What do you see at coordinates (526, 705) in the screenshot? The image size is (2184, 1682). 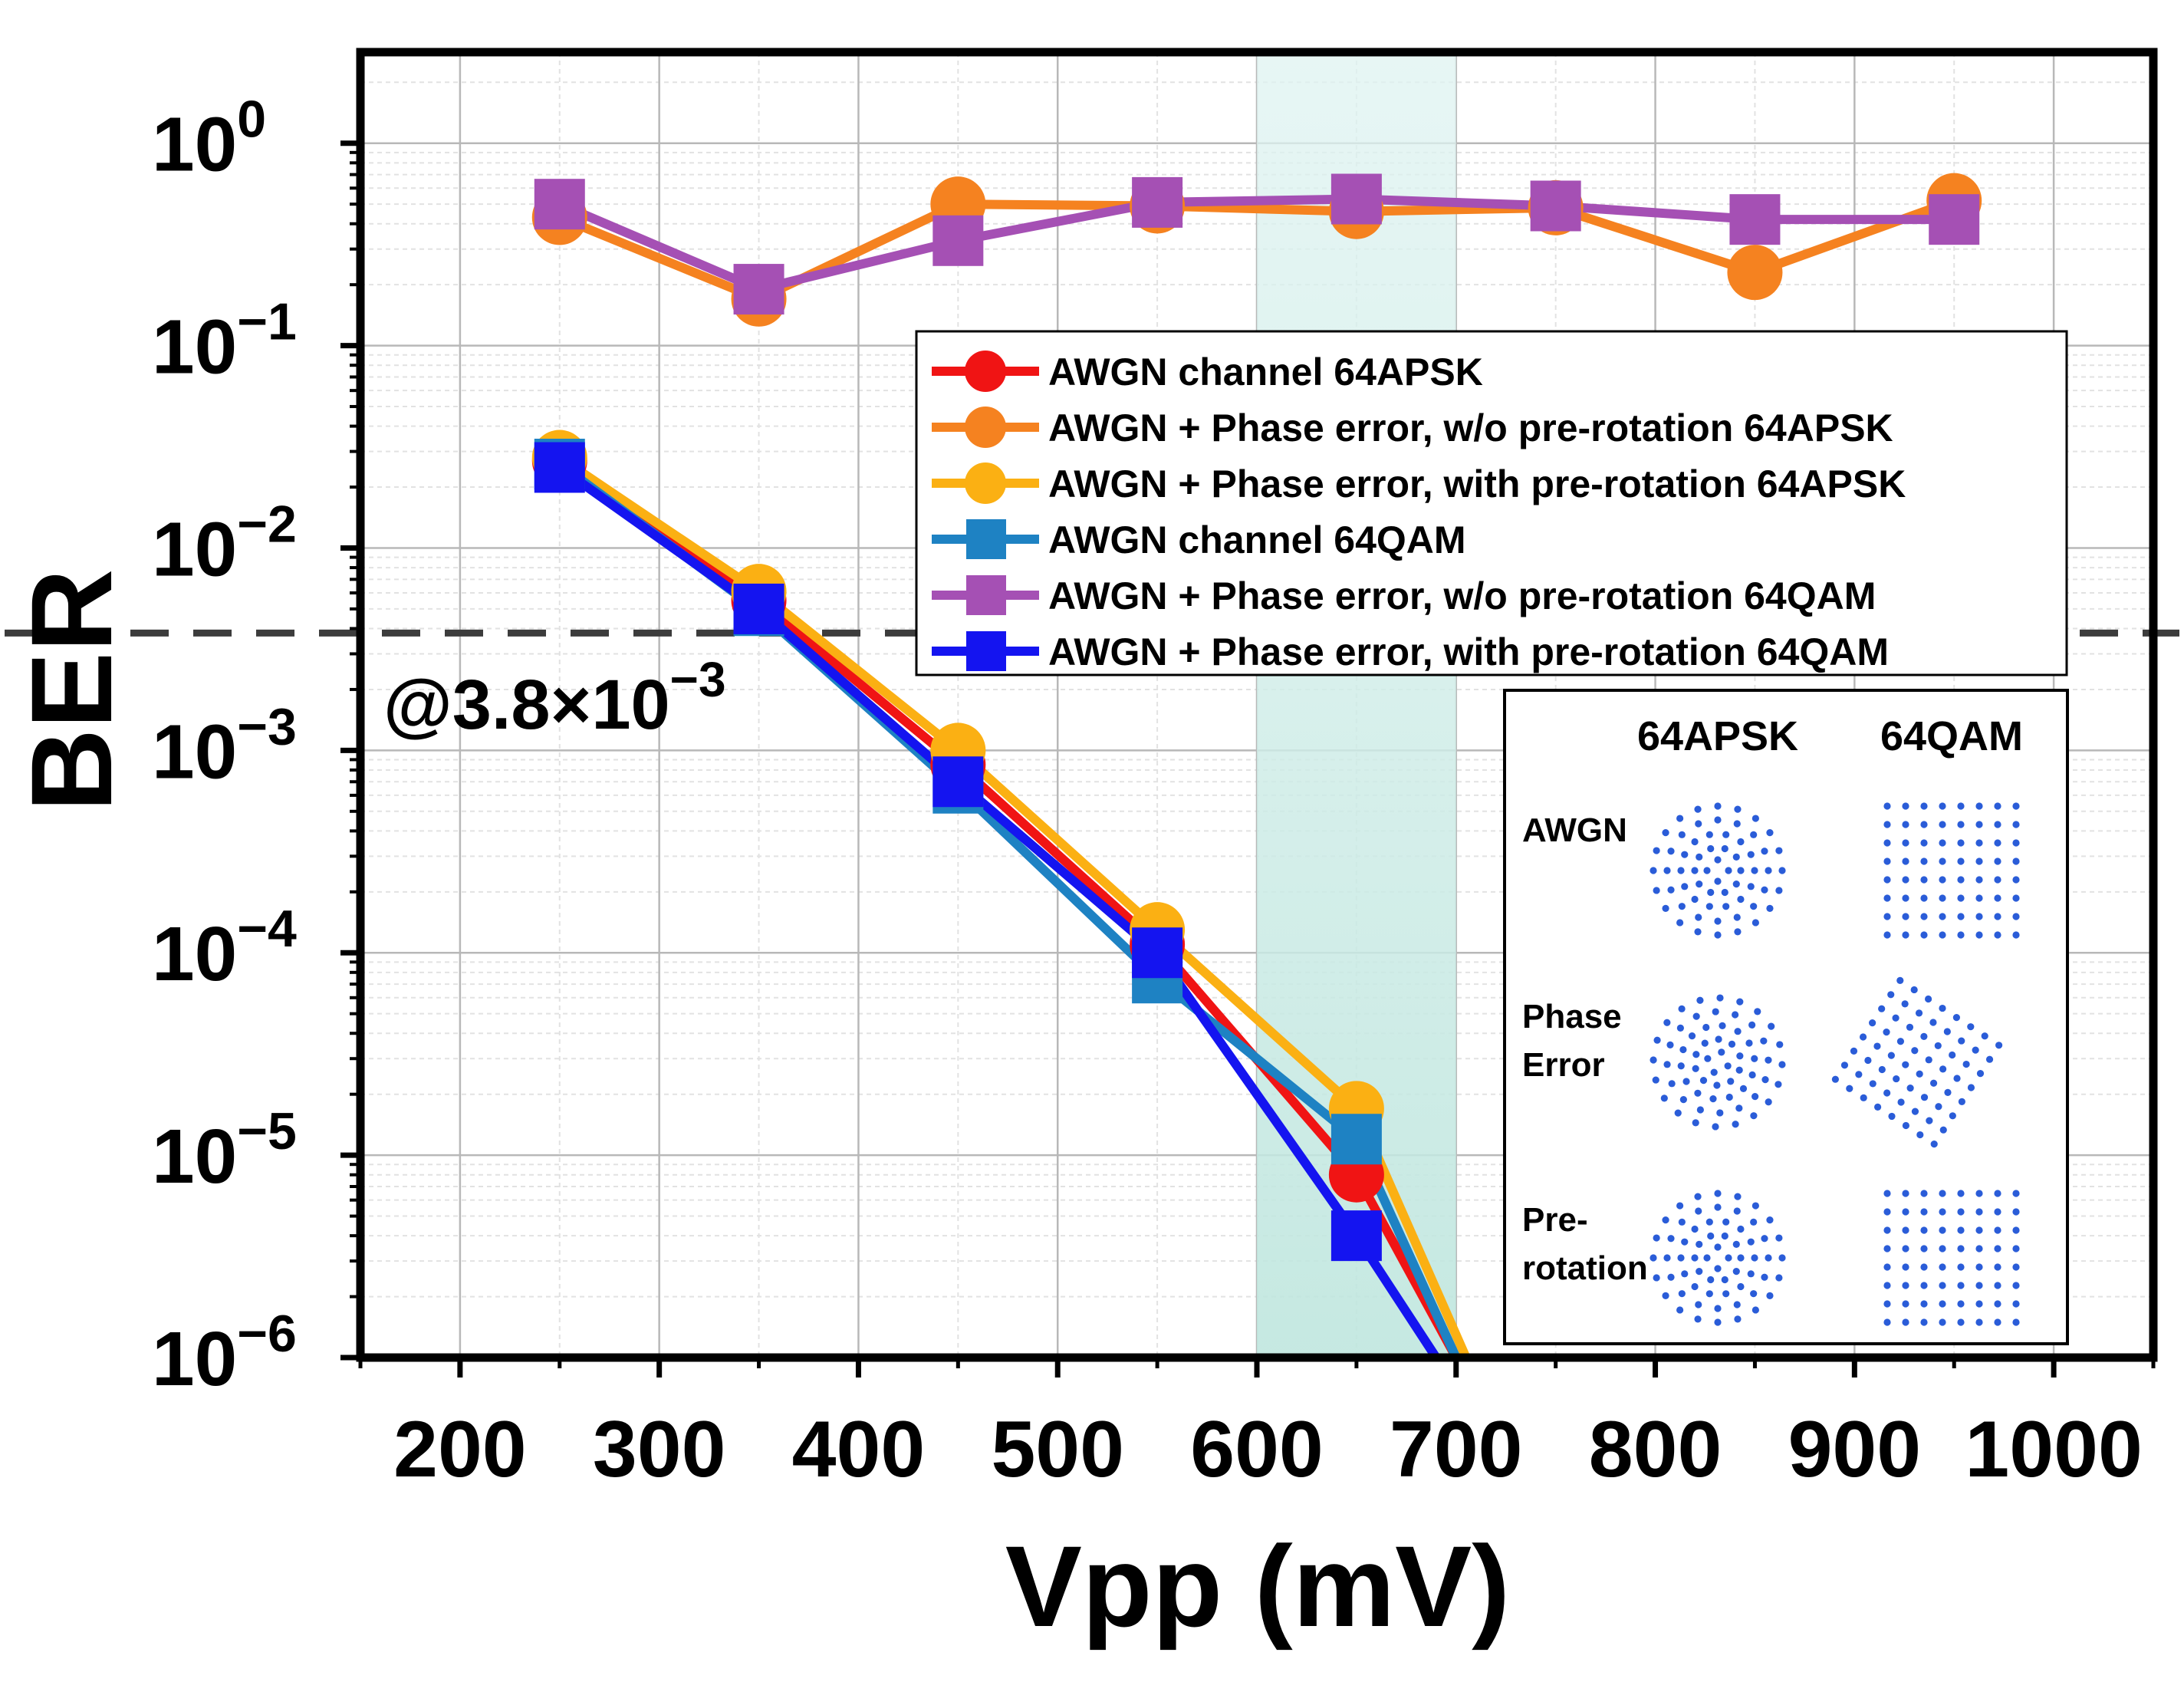 I see `threshold-label-base: @3.8×10` at bounding box center [526, 705].